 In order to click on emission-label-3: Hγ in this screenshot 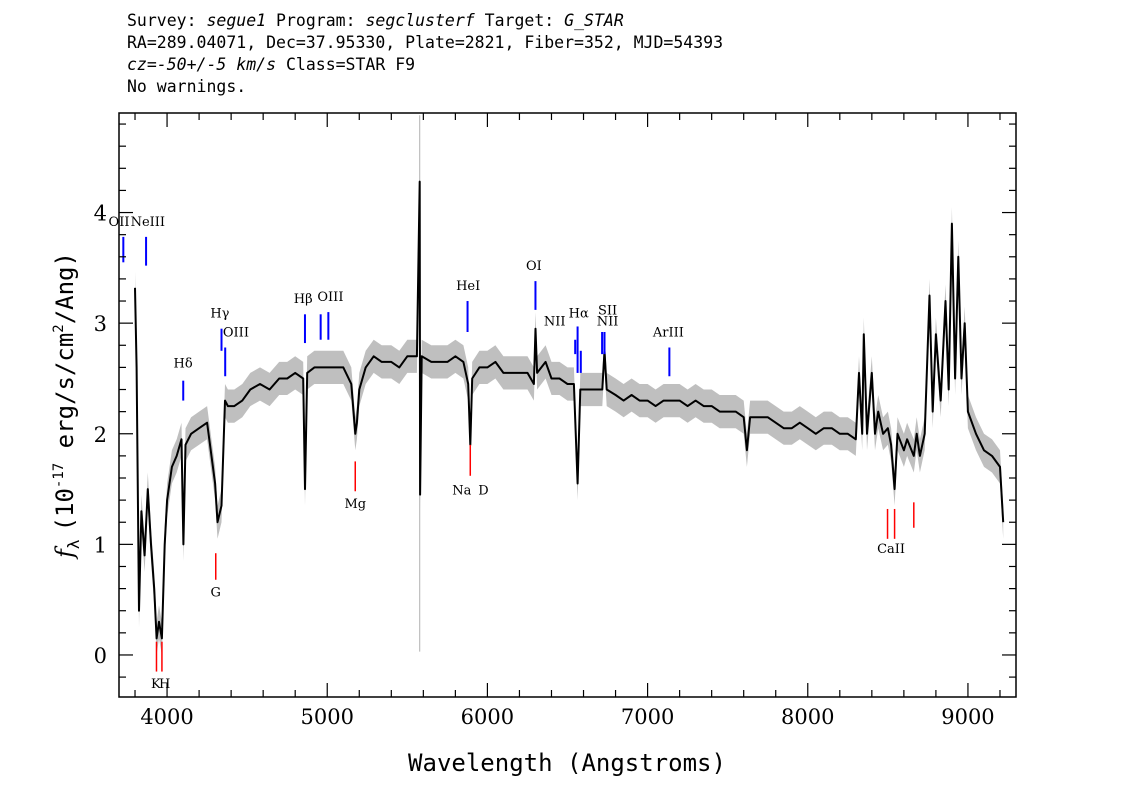, I will do `click(219, 314)`.